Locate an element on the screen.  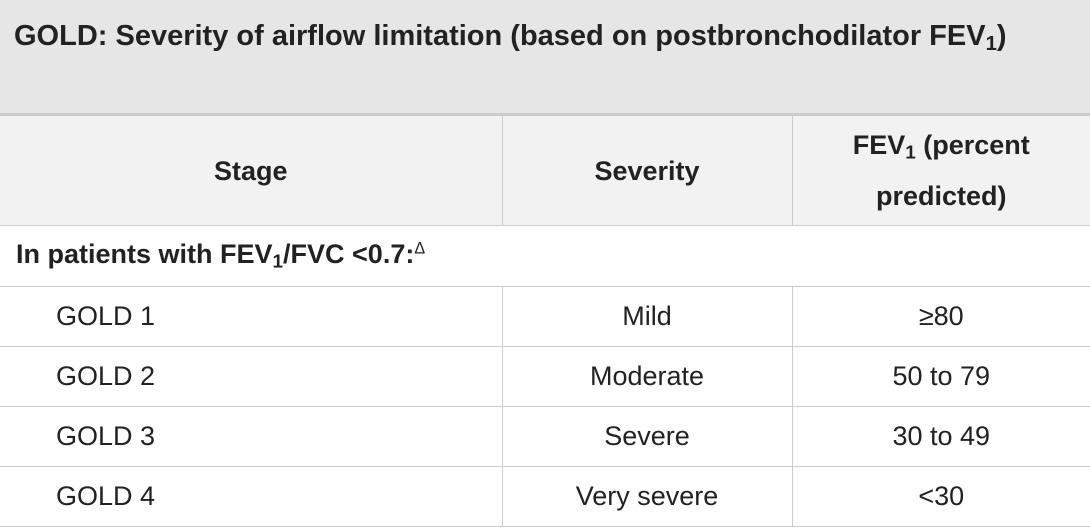
column-header: Severity is located at coordinates (647, 170).